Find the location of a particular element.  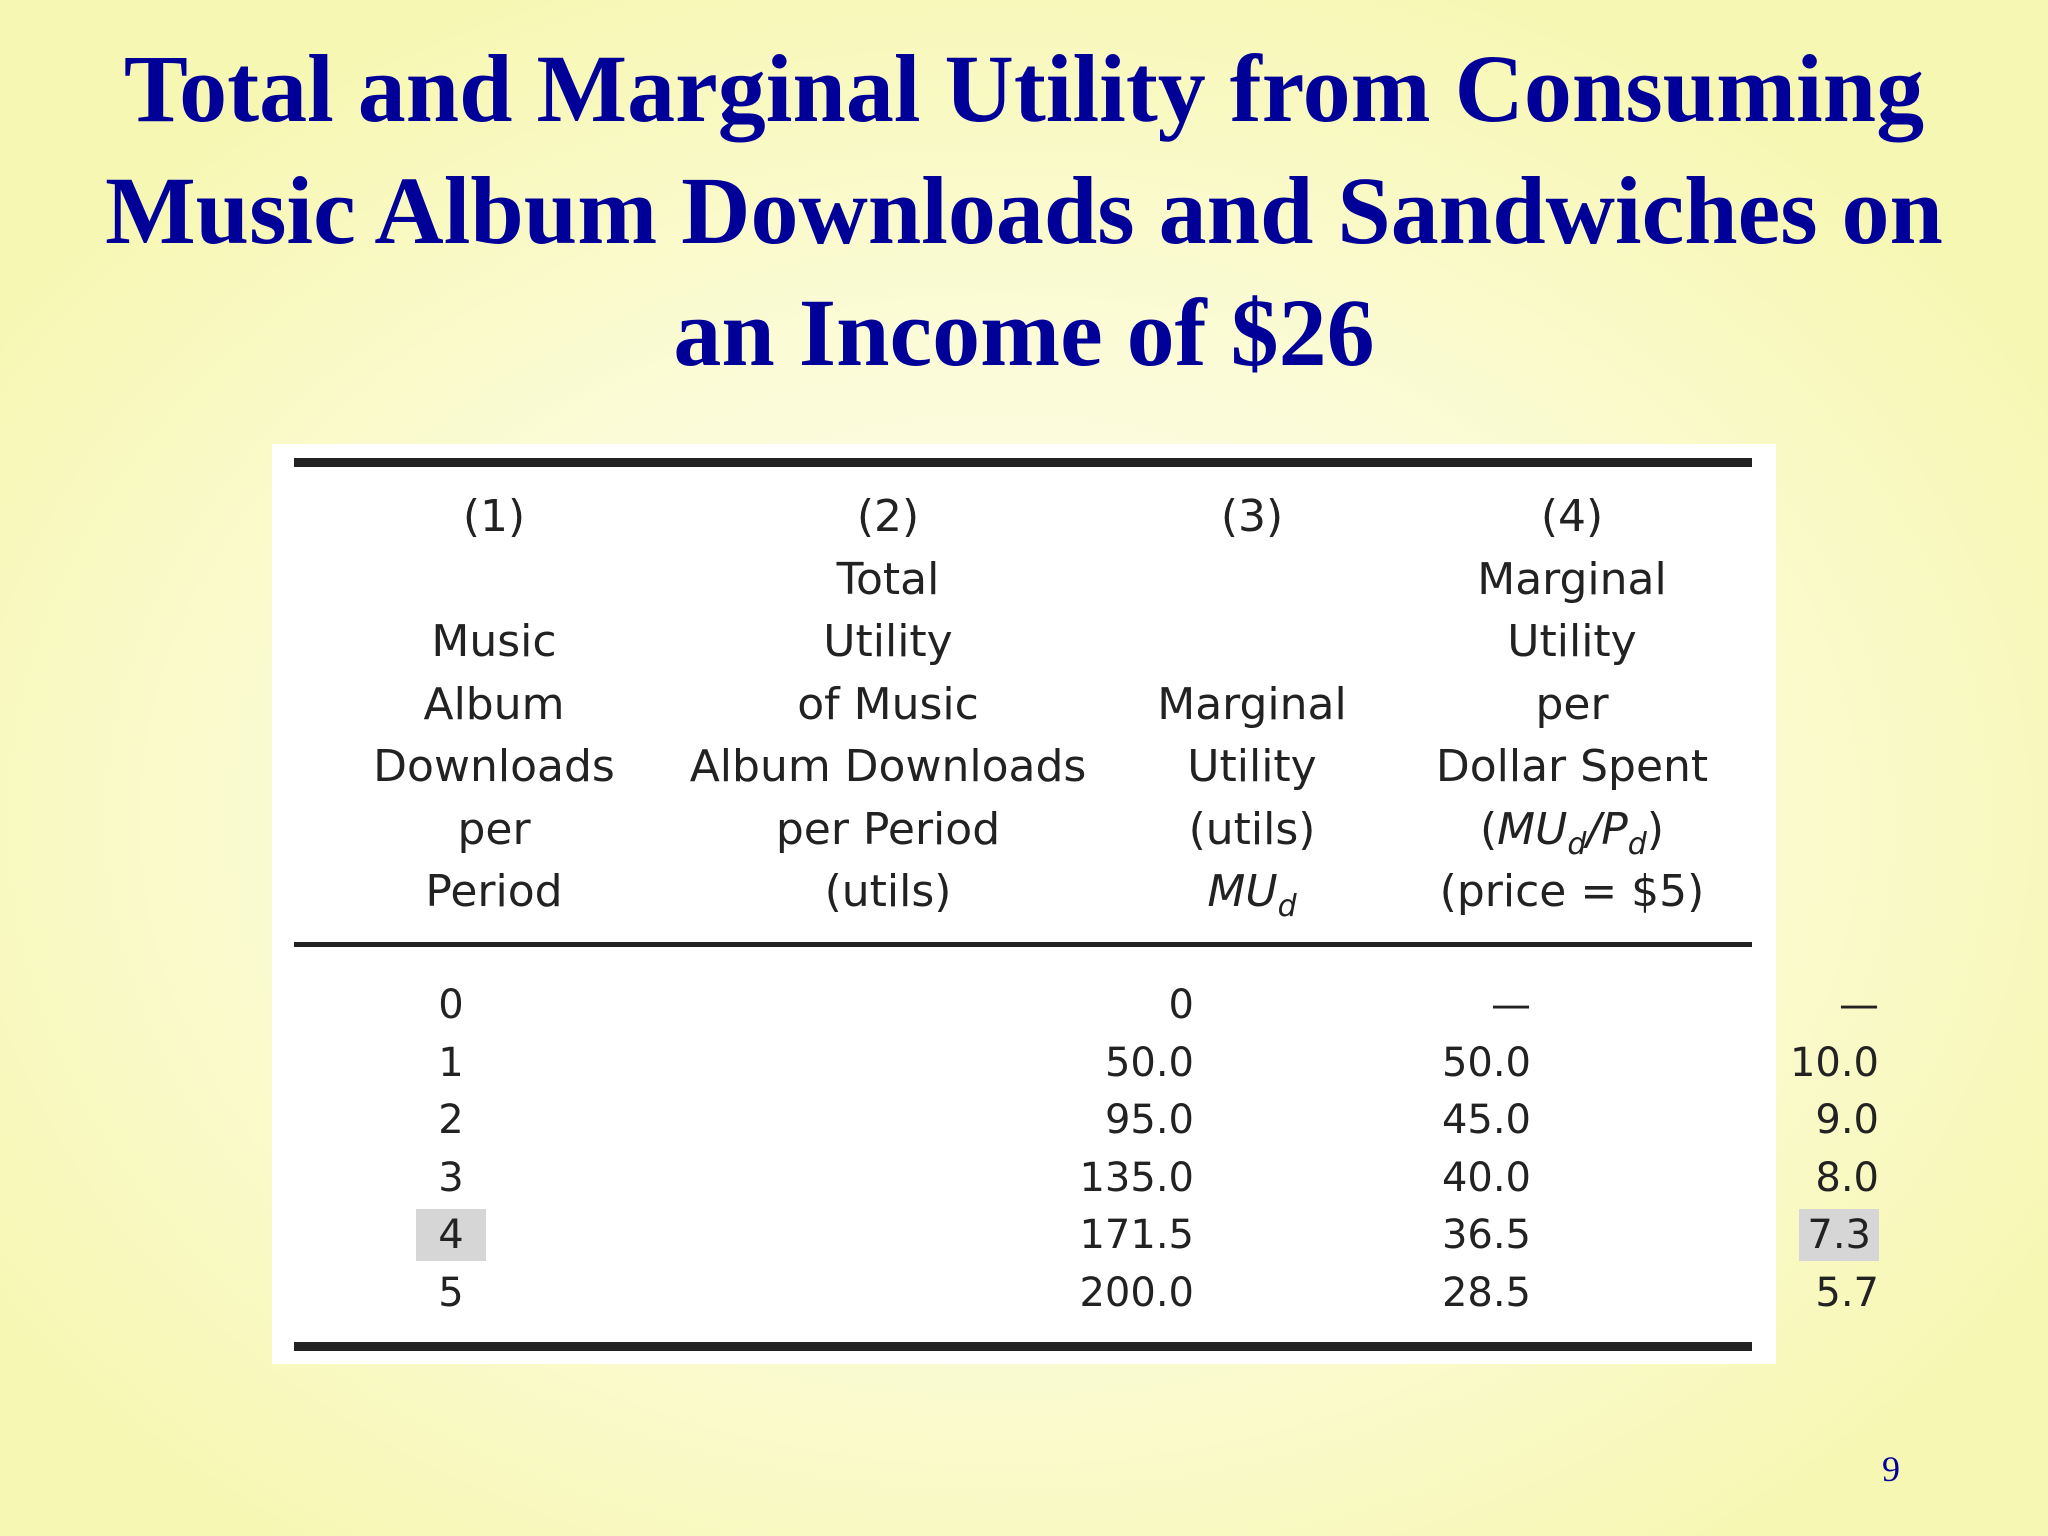

column-header-line: Dollar Spent is located at coordinates (1572, 766).